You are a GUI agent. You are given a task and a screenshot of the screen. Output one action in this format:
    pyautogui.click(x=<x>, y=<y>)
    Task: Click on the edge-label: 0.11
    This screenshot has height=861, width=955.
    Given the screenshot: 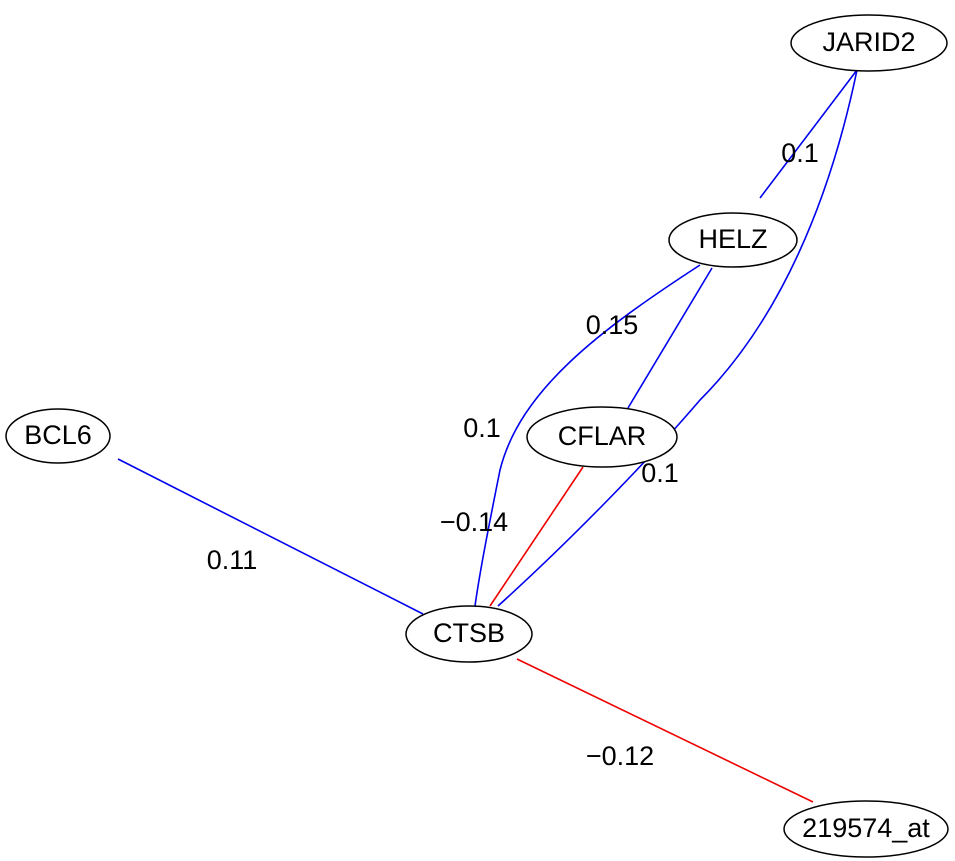 What is the action you would take?
    pyautogui.click(x=232, y=560)
    